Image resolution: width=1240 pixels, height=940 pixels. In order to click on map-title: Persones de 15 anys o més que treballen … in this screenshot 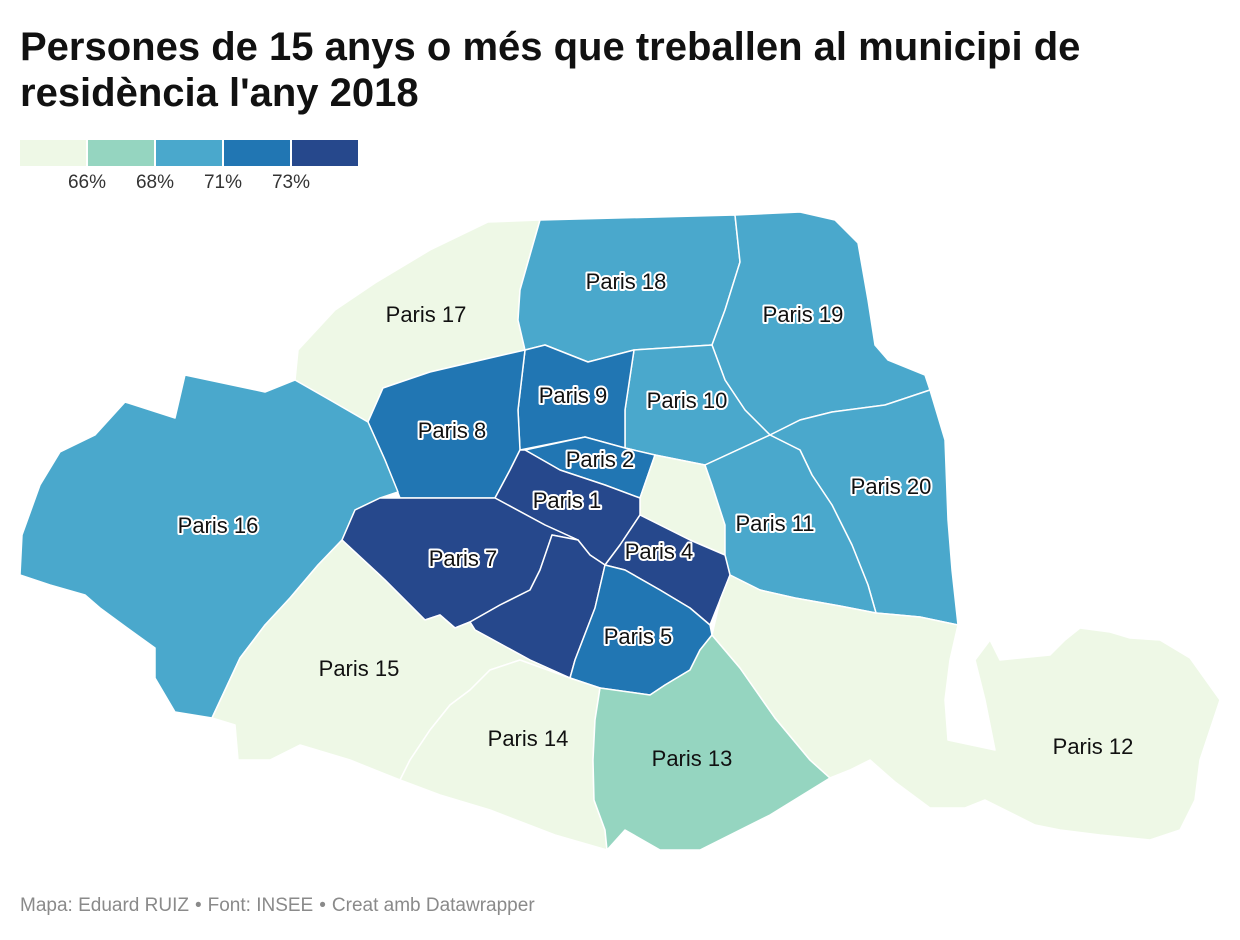, I will do `click(550, 70)`.